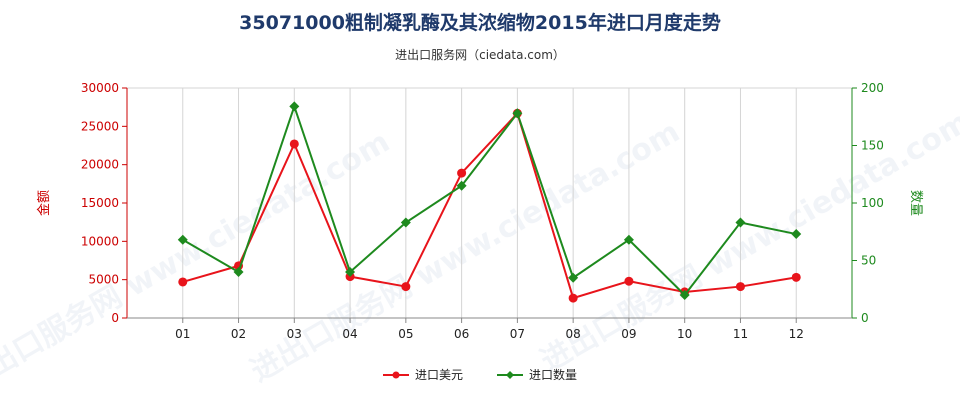  I want to click on right-tick-label: 0, so click(865, 318).